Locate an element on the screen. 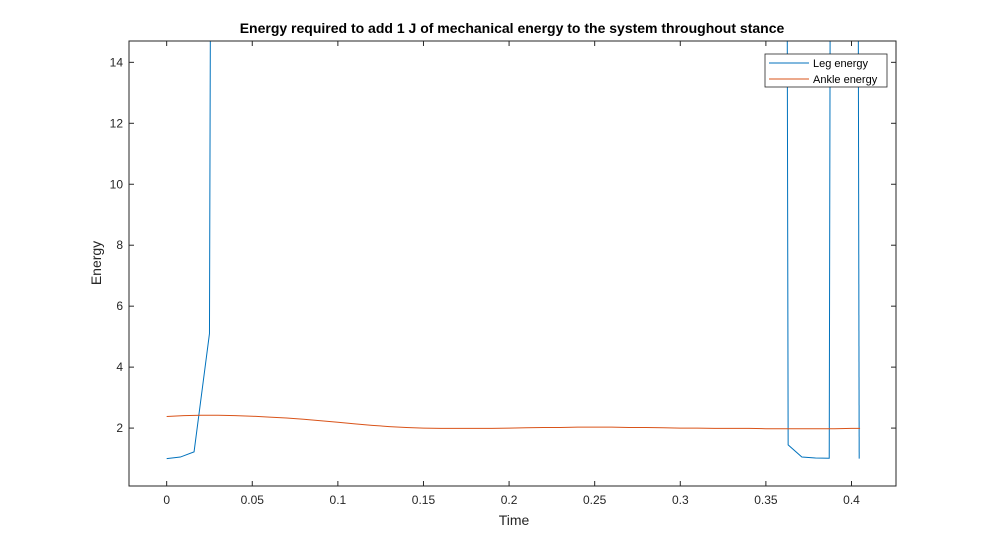  x-tick-label: 0.05 is located at coordinates (253, 500).